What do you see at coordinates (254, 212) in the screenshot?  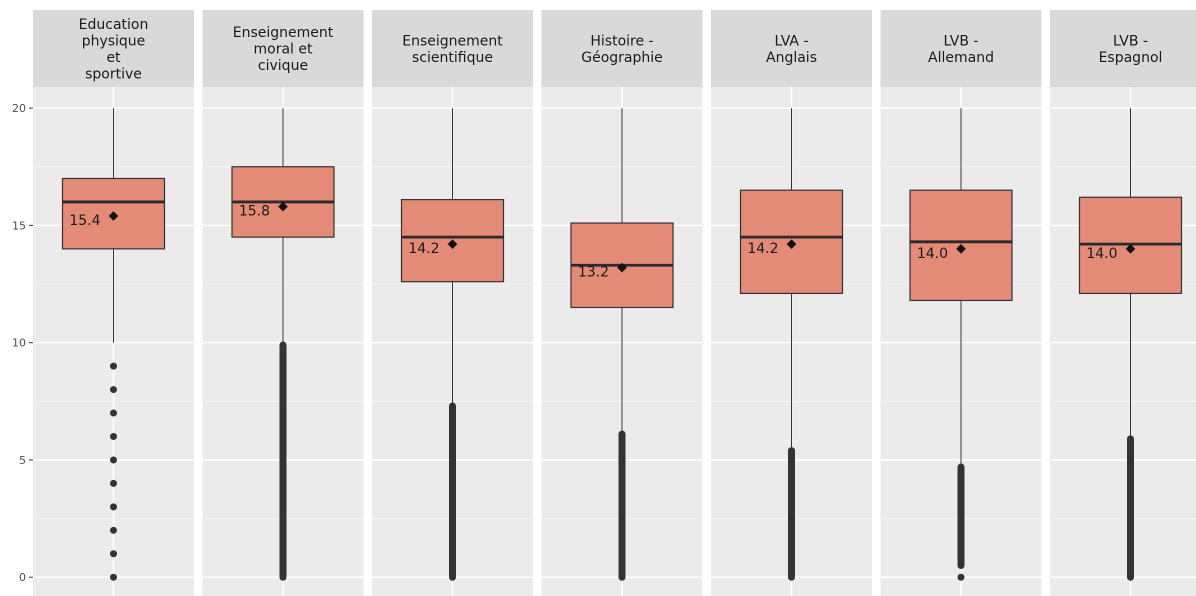 I see `mean-label: 15.8` at bounding box center [254, 212].